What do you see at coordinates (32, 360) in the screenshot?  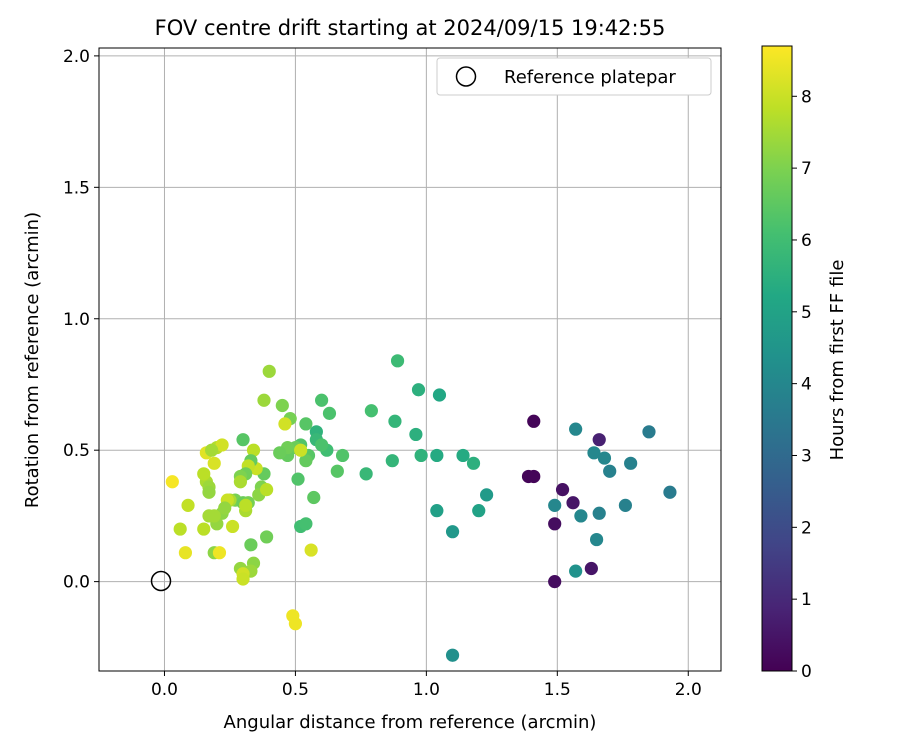 I see `y-axis-label: Rotation from reference (arcmin)` at bounding box center [32, 360].